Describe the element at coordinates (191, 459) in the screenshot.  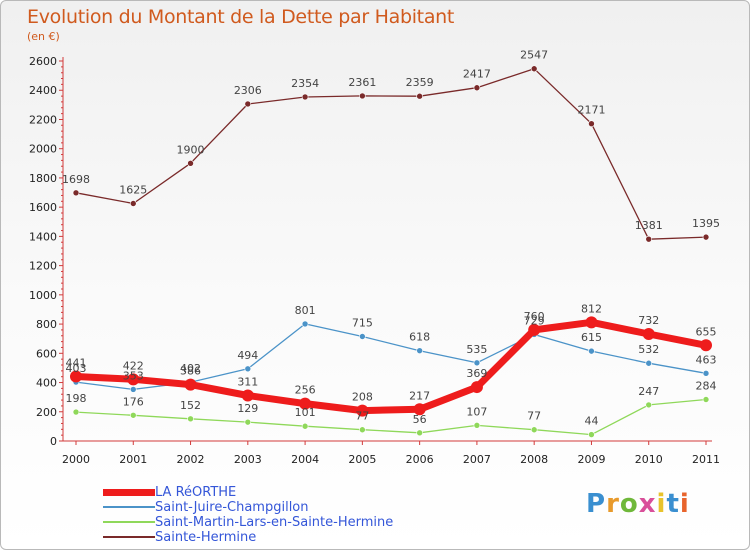
I see `x-tick-label: 2002` at that location.